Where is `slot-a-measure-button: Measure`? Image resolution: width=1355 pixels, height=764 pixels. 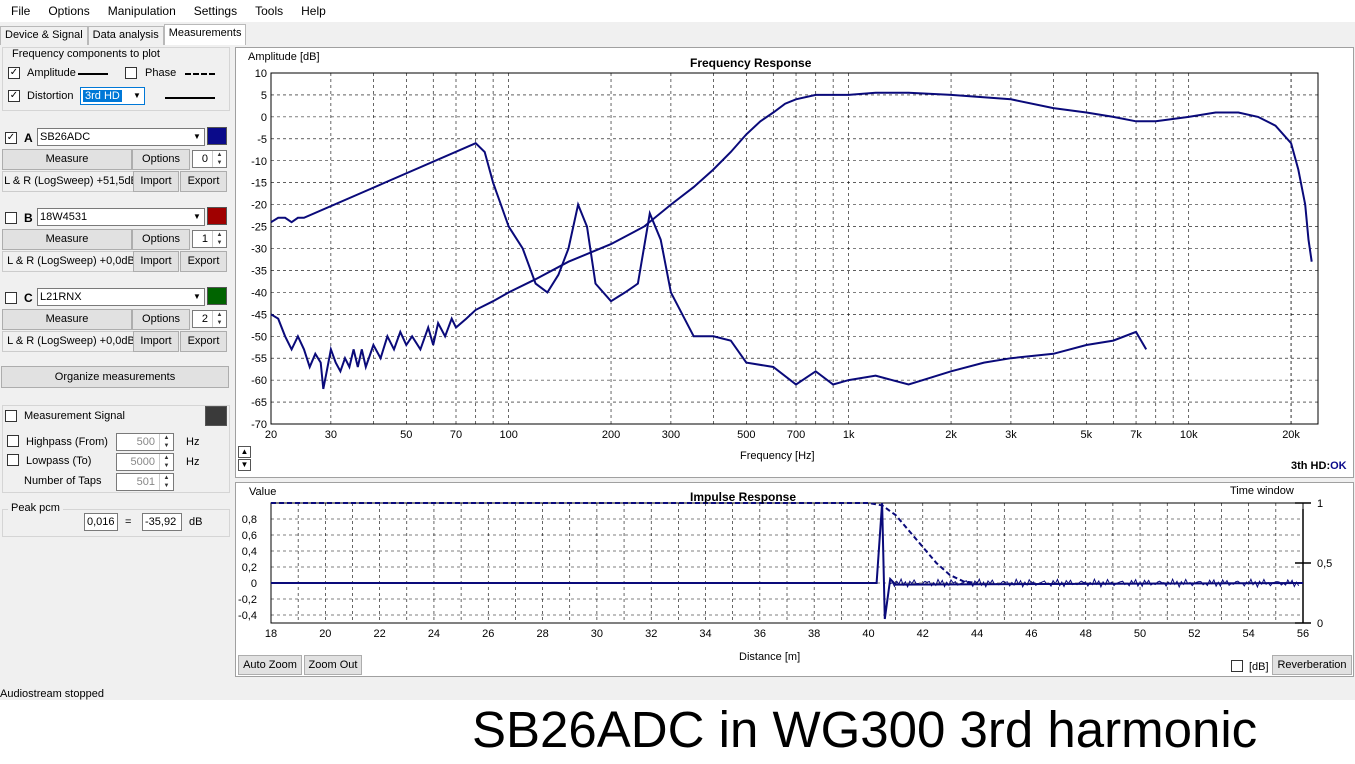
slot-a-measure-button: Measure is located at coordinates (67, 159).